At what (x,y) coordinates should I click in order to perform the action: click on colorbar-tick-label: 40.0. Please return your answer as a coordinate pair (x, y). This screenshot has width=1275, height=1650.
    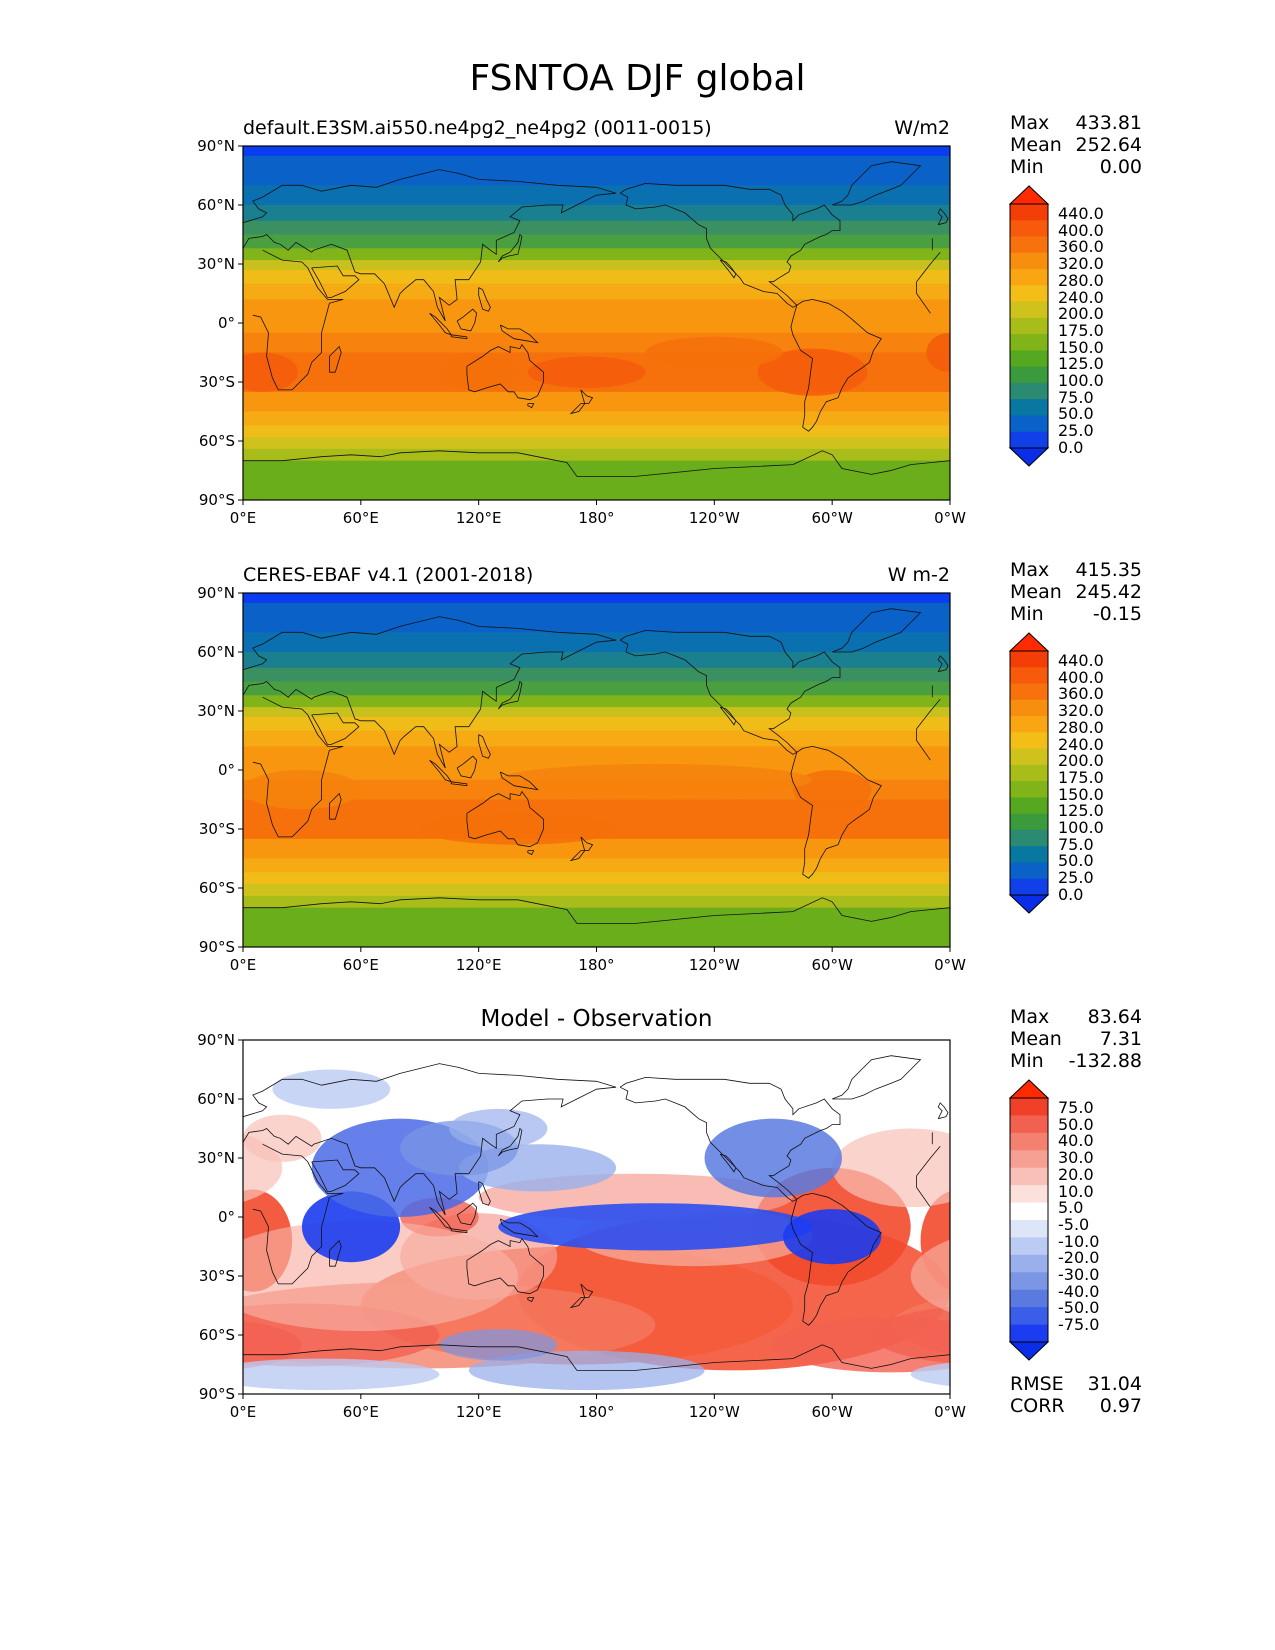
    Looking at the image, I should click on (1076, 1141).